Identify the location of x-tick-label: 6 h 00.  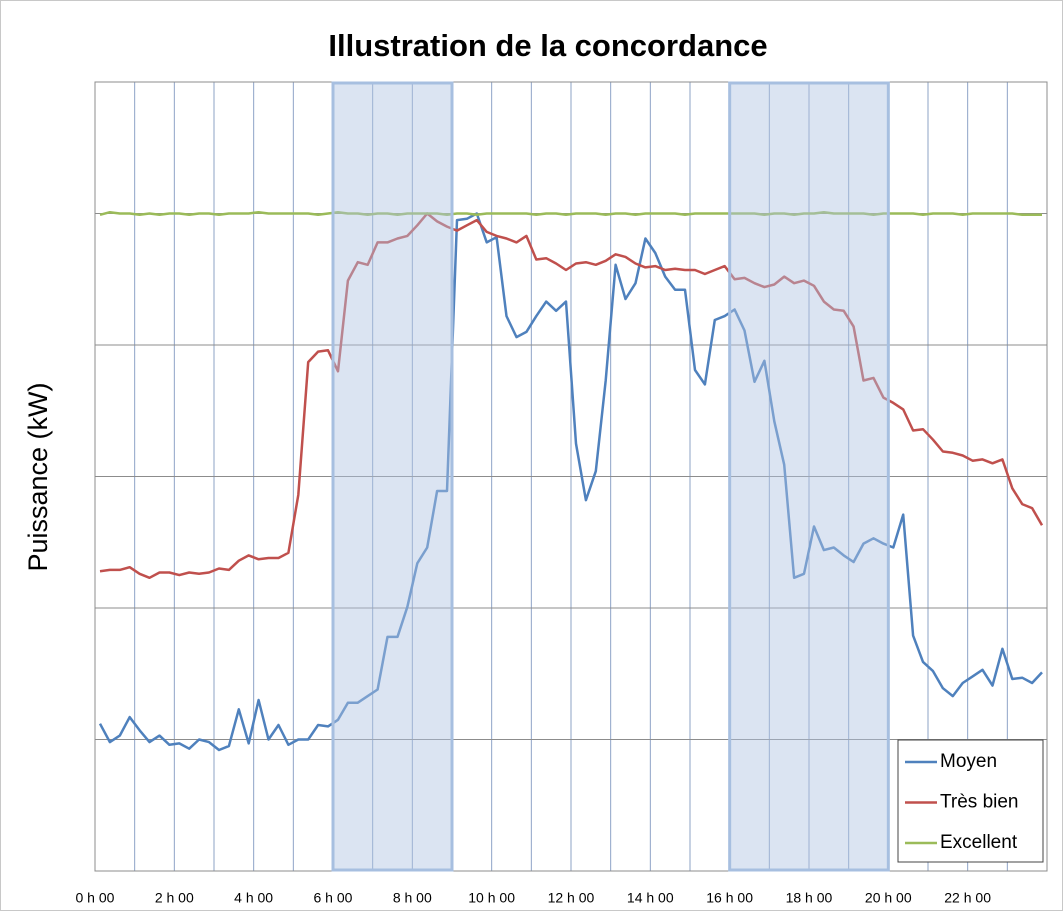
(332, 898).